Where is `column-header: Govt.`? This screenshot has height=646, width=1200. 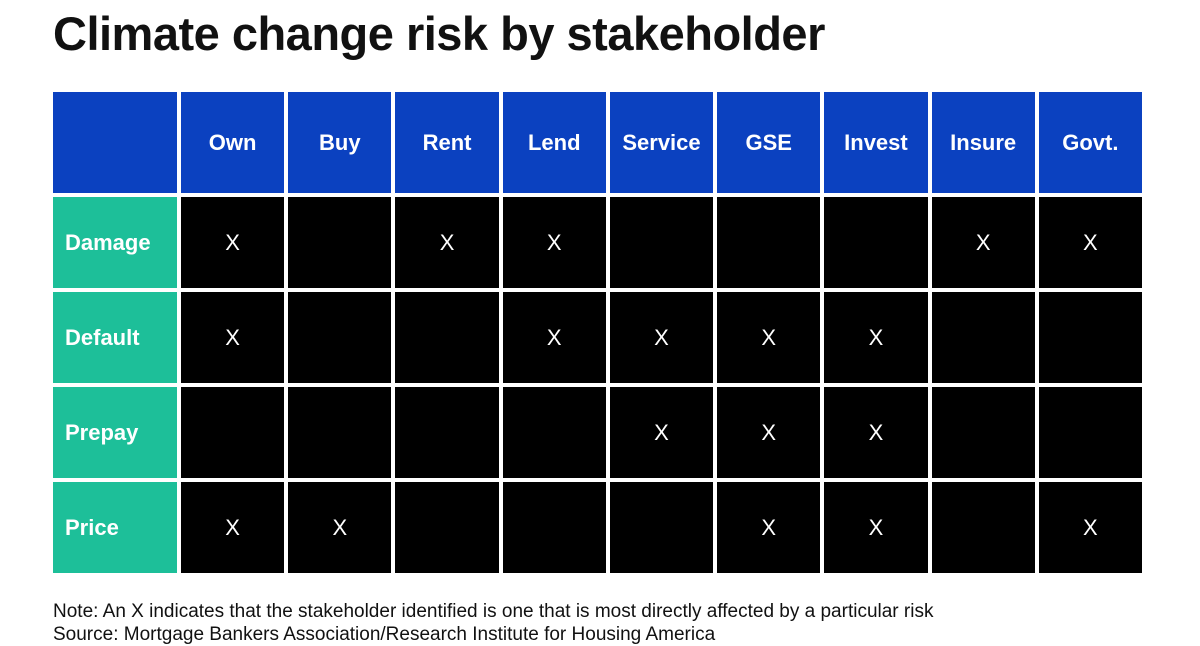 column-header: Govt. is located at coordinates (1090, 142).